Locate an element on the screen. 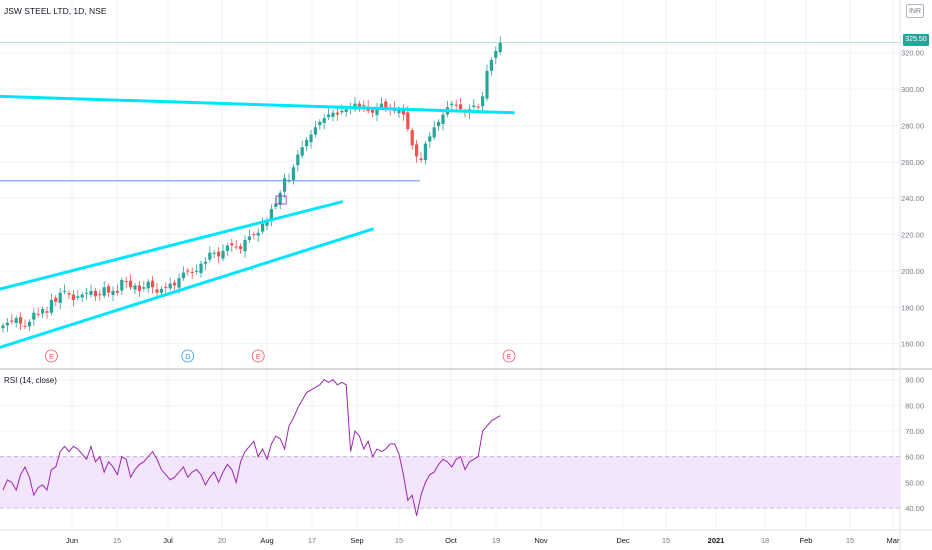  dividend-marker-circle is located at coordinates (188, 356).